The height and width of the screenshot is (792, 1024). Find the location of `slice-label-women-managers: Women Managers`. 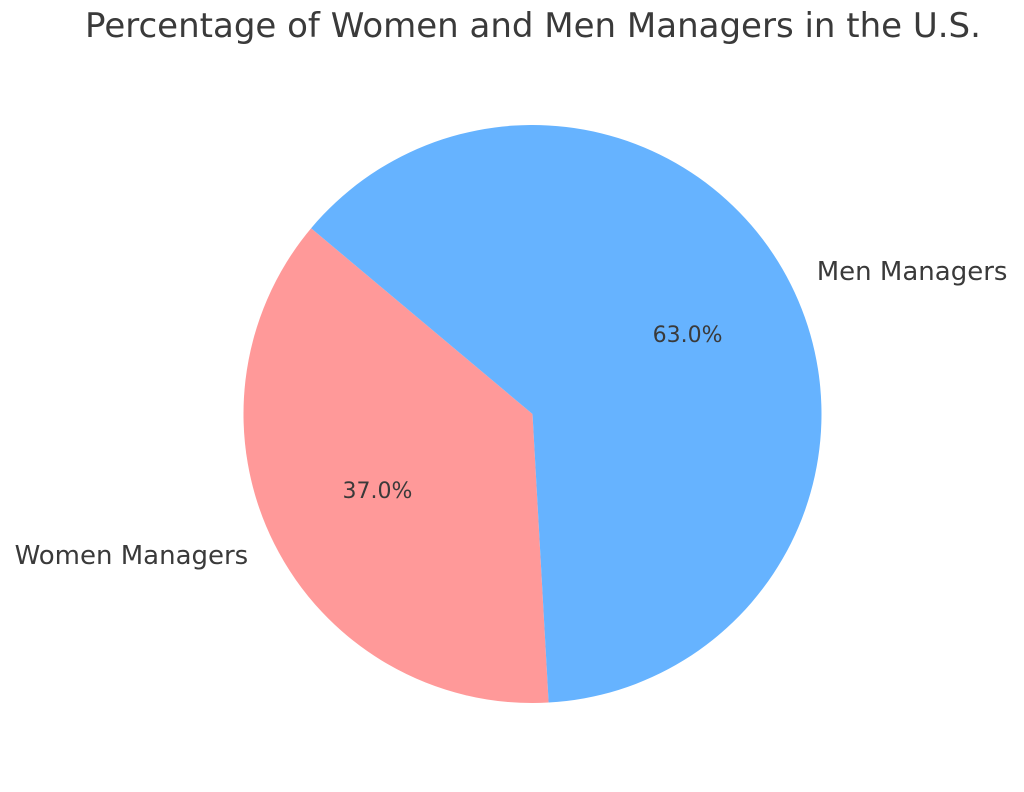

slice-label-women-managers: Women Managers is located at coordinates (131, 556).